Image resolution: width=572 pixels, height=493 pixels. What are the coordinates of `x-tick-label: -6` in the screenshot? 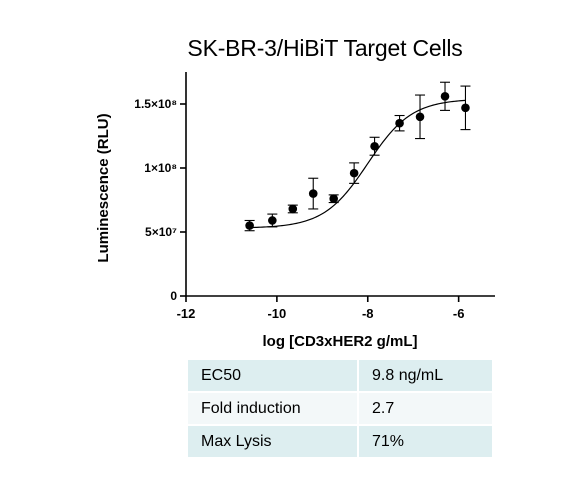 It's located at (459, 313).